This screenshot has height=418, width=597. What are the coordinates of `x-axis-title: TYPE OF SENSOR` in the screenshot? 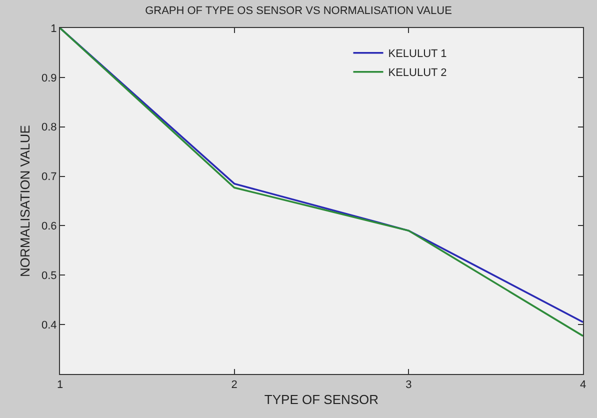 It's located at (321, 399).